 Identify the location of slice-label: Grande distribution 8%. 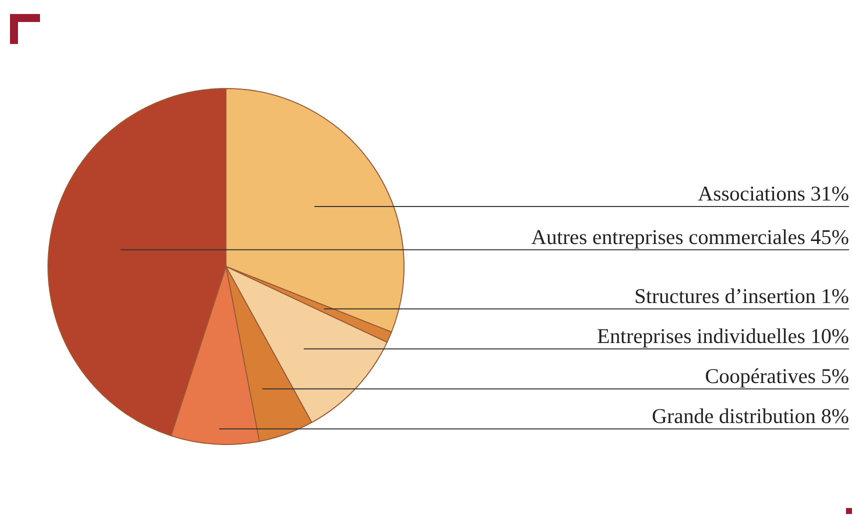
(750, 416).